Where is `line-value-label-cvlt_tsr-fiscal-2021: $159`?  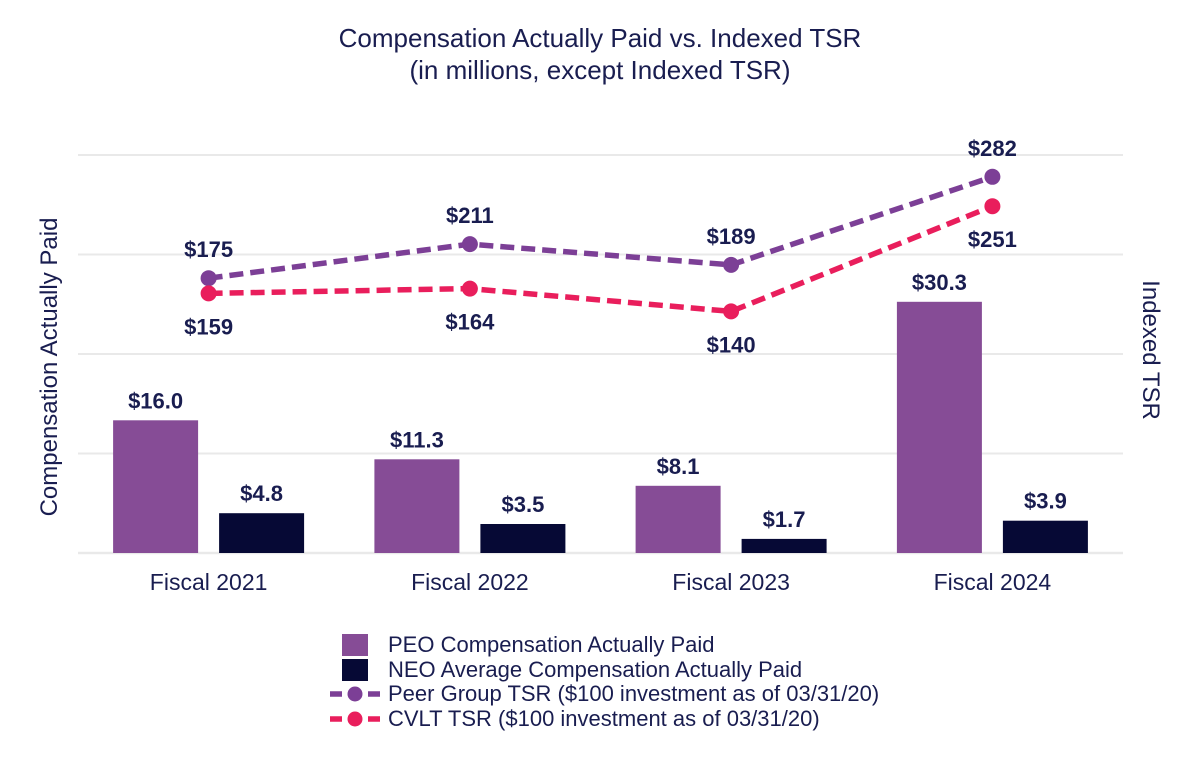
line-value-label-cvlt_tsr-fiscal-2021: $159 is located at coordinates (208, 326).